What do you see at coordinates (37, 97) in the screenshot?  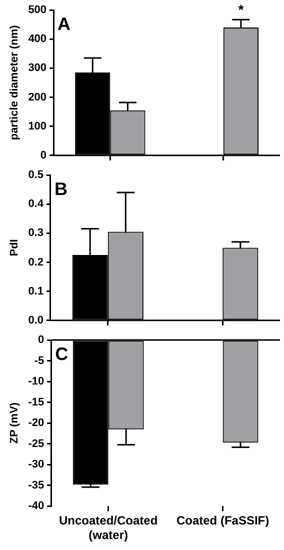 I see `y-tick-label: 200` at bounding box center [37, 97].